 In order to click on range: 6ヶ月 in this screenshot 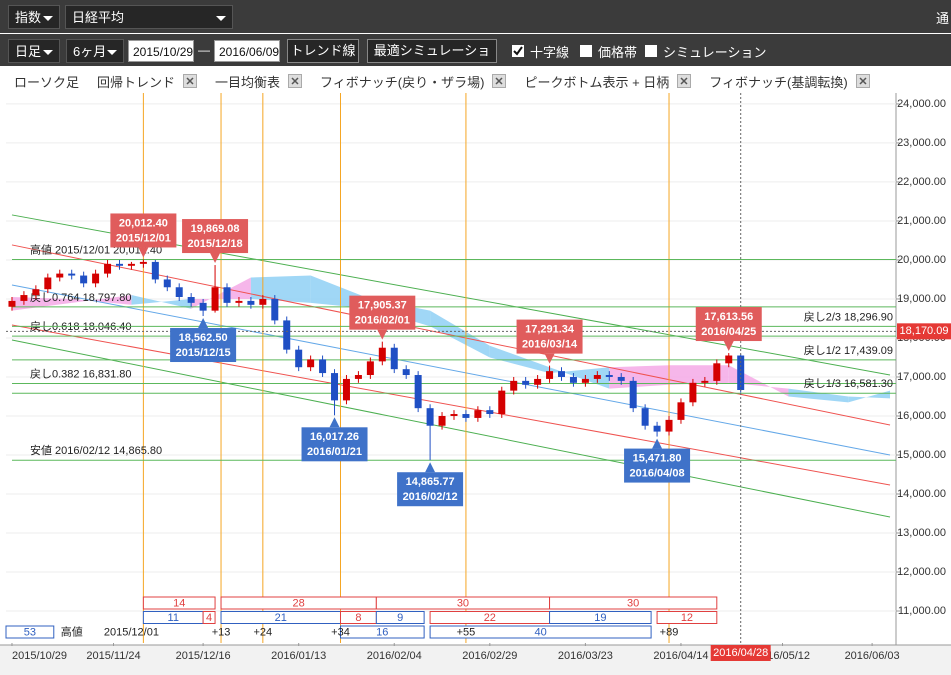, I will do `click(95, 51)`.